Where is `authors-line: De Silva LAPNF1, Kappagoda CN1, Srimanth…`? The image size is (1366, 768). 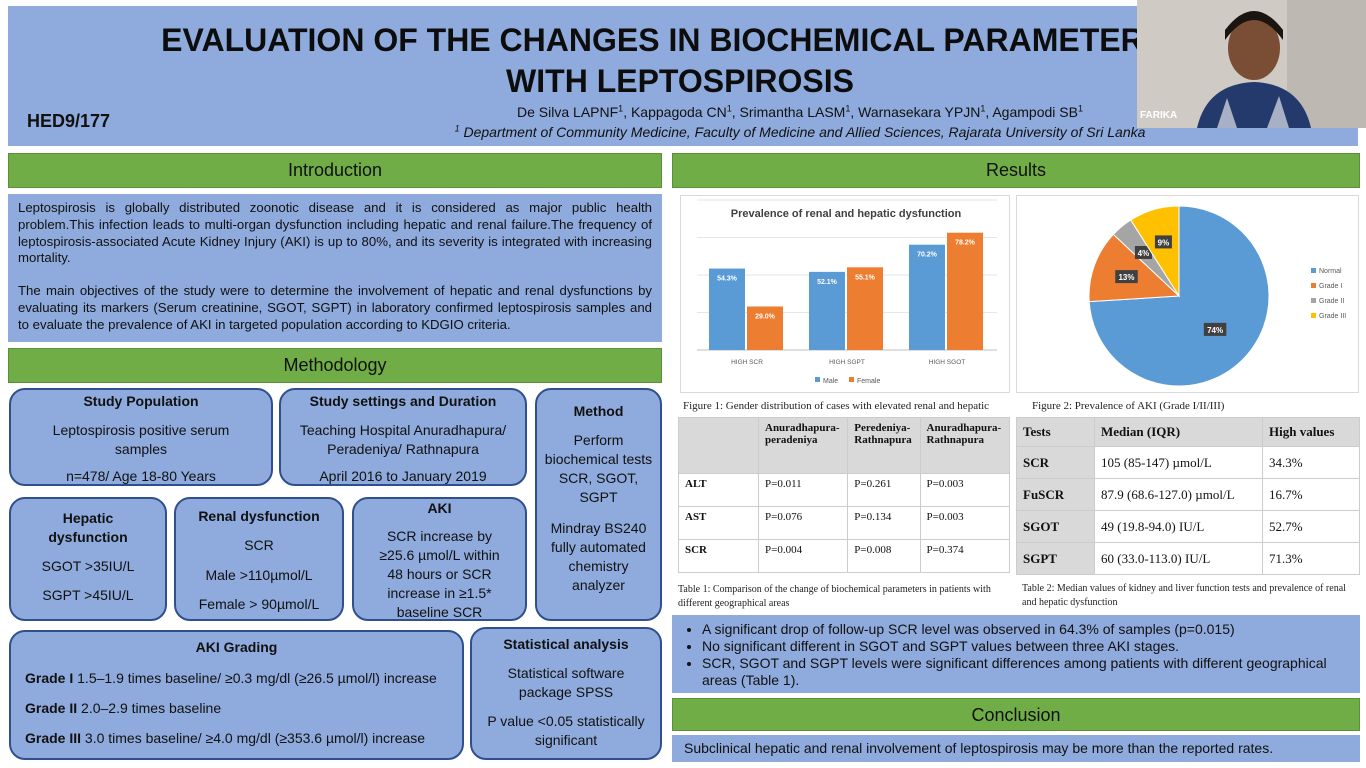
authors-line: De Silva LAPNF1, Kappagoda CN1, Srimanth… is located at coordinates (800, 111).